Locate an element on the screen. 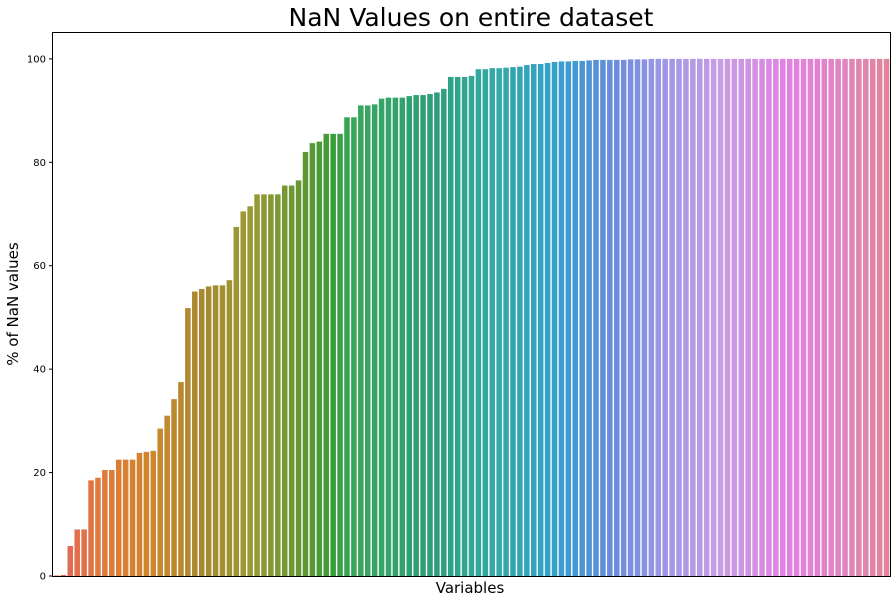 The width and height of the screenshot is (896, 602). y-tick-label: 60 is located at coordinates (39, 266).